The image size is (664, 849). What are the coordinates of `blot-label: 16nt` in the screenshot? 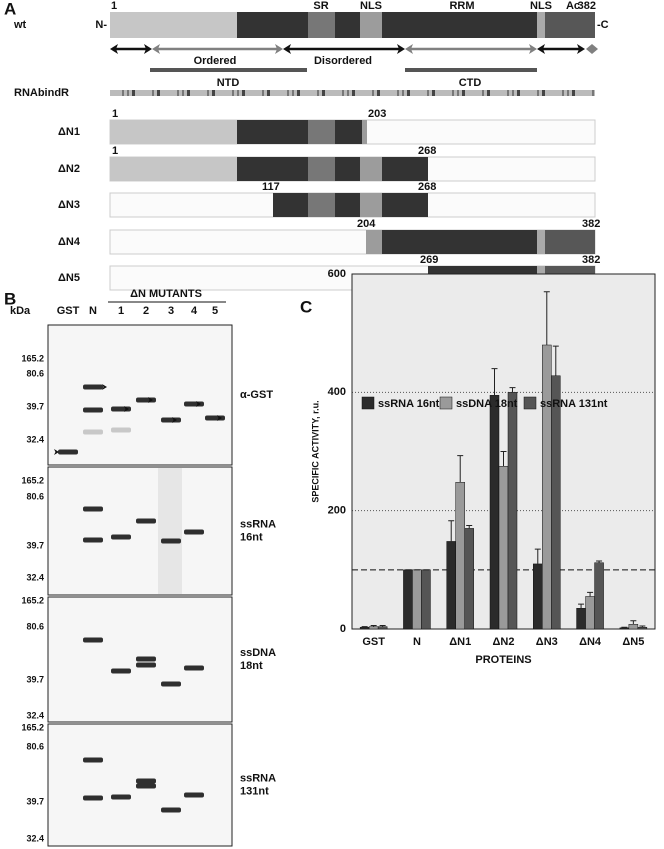 It's located at (251, 537).